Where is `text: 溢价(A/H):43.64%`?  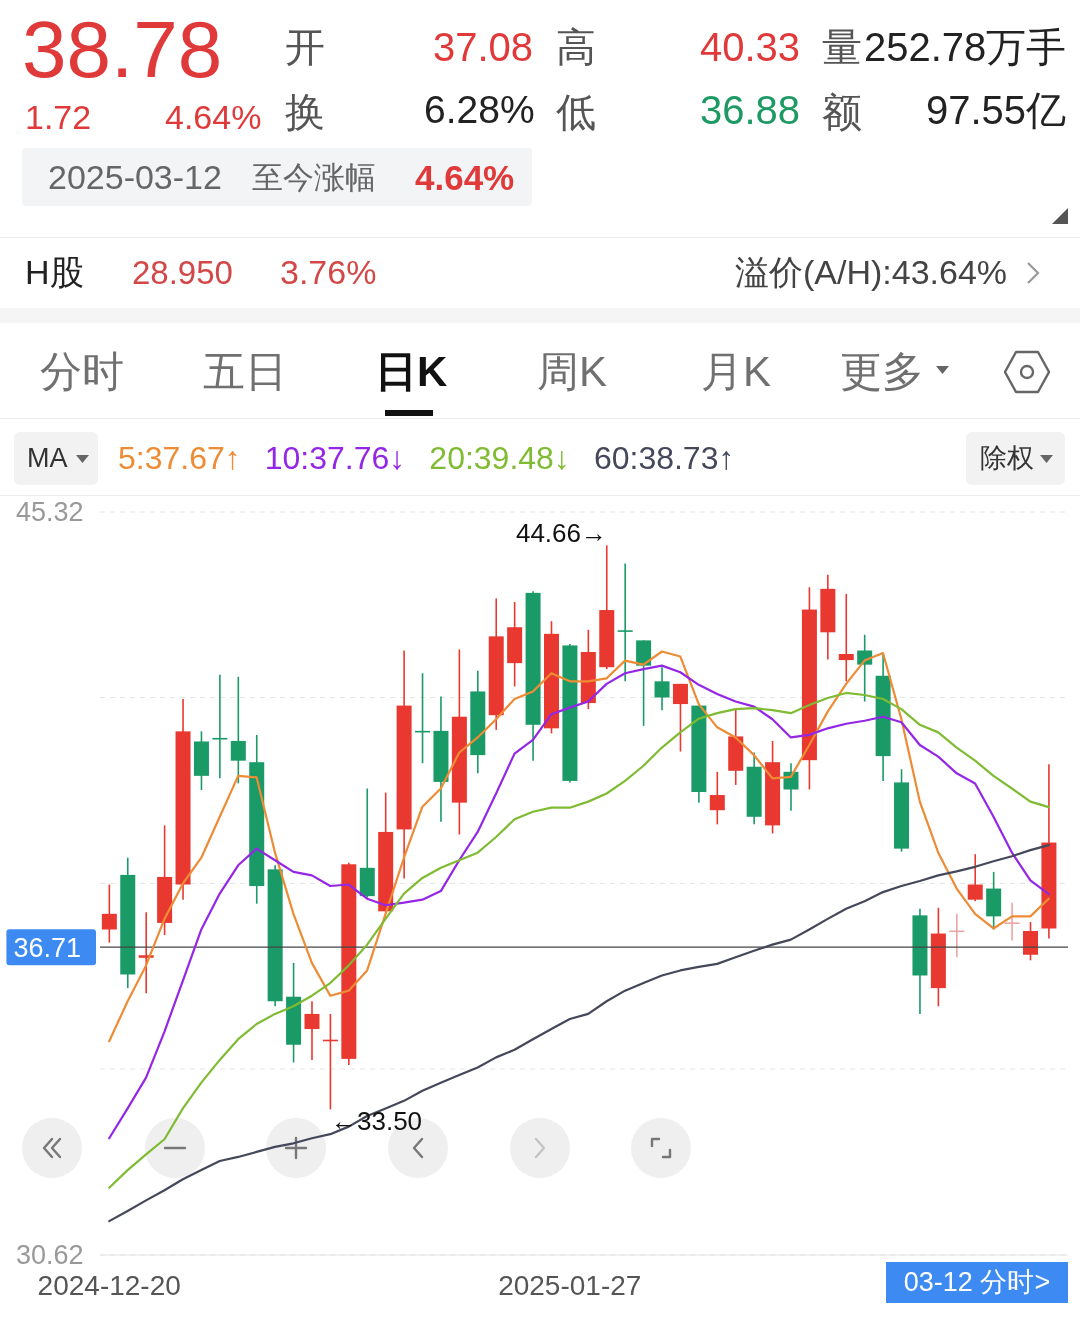
text: 溢价(A/H):43.64% is located at coordinates (871, 272).